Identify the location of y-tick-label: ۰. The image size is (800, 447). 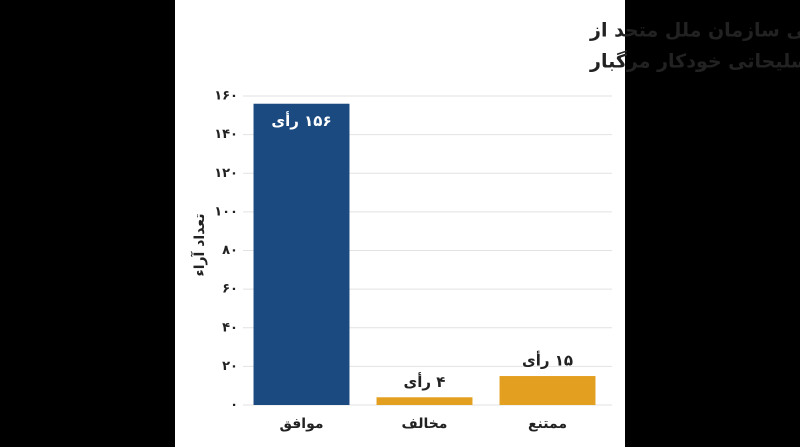
(234, 405).